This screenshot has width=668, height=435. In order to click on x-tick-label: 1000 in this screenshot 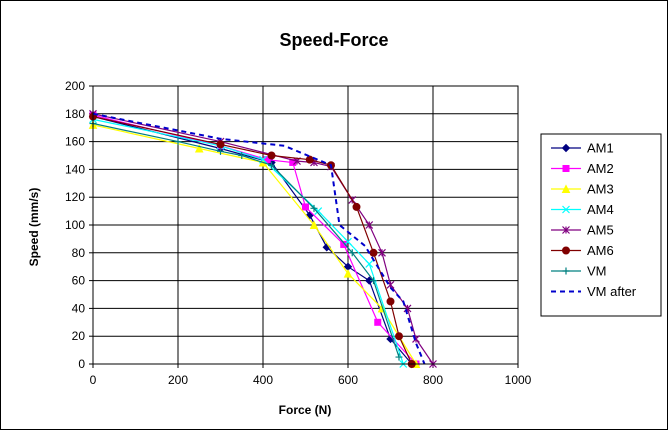, I will do `click(518, 380)`.